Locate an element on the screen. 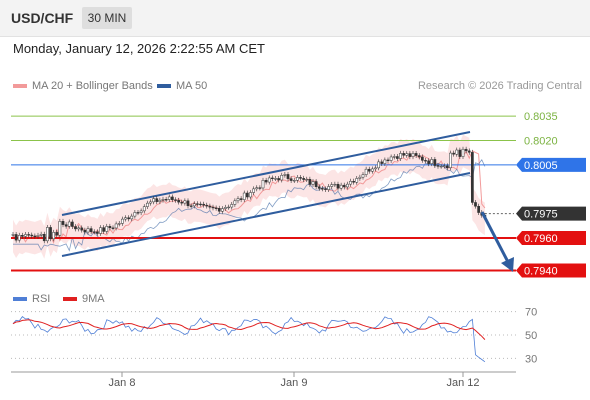  timestamp: Monday, January 12, 2026 2:22:55 AM CET is located at coordinates (139, 48).